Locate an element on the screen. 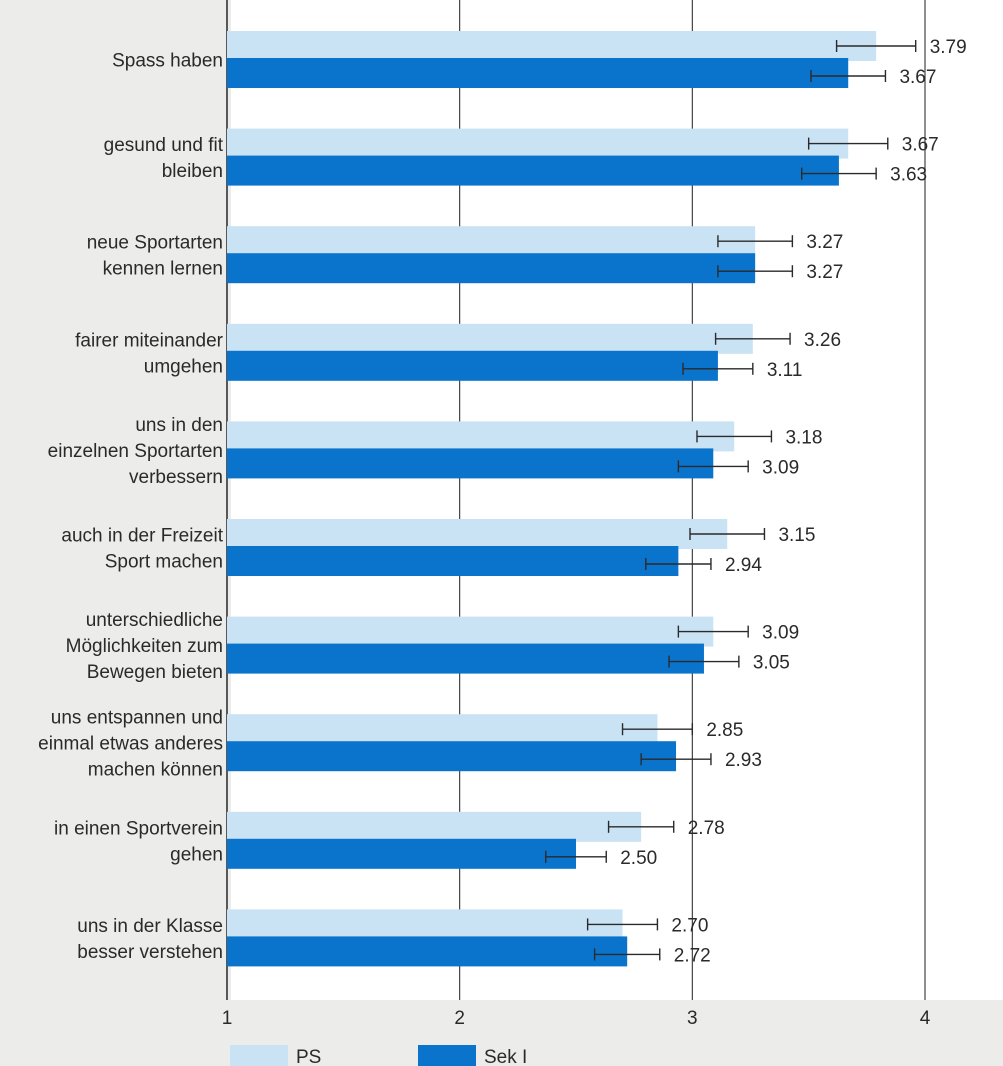 Image resolution: width=1003 pixels, height=1066 pixels. value-label: 3.18 is located at coordinates (803, 437).